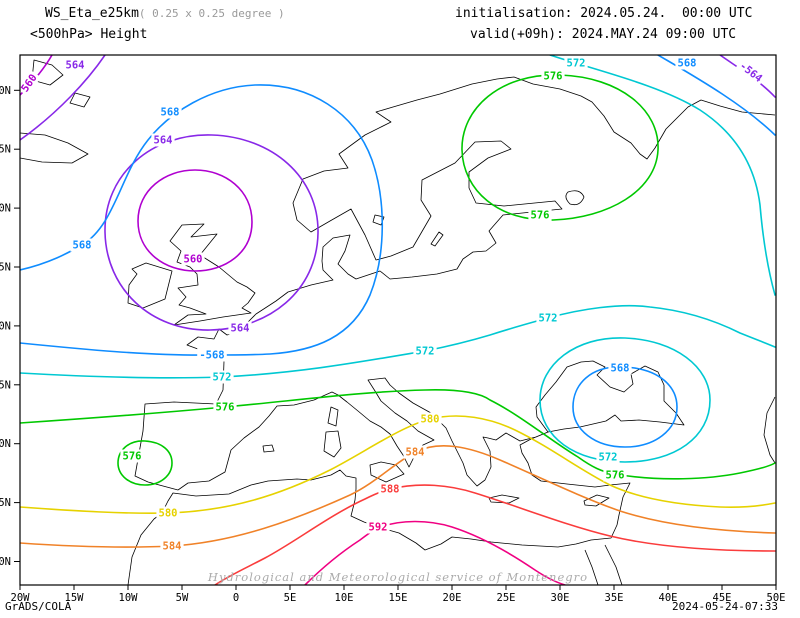  Describe the element at coordinates (722, 598) in the screenshot. I see `x-tick-label: 45E` at that location.